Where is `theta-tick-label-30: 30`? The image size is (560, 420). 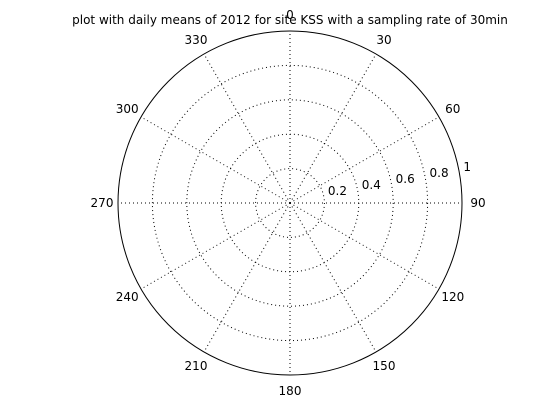
theta-tick-label-30: 30 is located at coordinates (383, 40).